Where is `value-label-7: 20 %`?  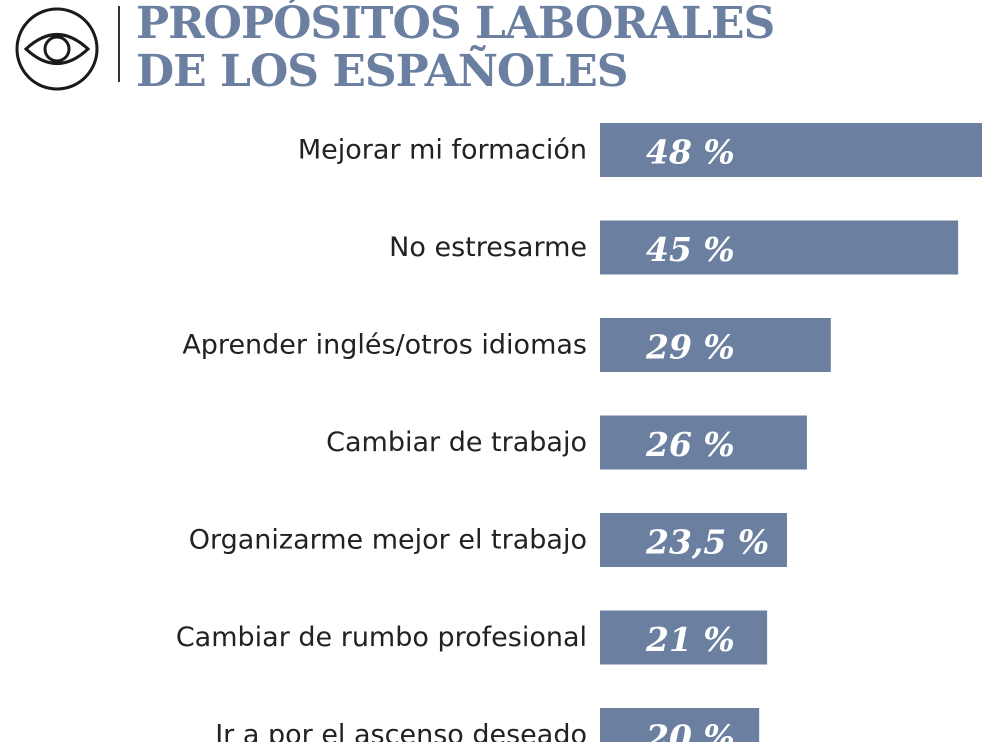 value-label-7: 20 % is located at coordinates (690, 730).